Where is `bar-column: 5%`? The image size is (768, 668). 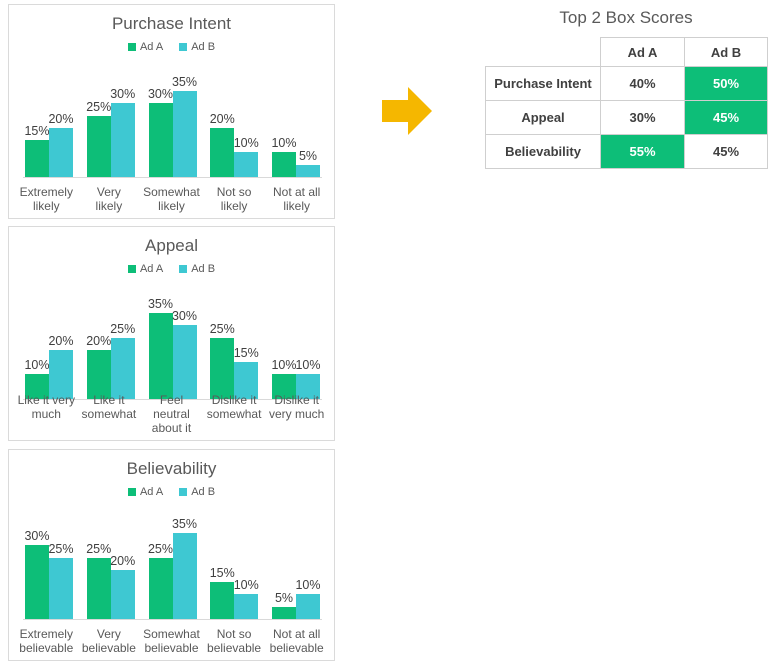 bar-column: 5% is located at coordinates (284, 605).